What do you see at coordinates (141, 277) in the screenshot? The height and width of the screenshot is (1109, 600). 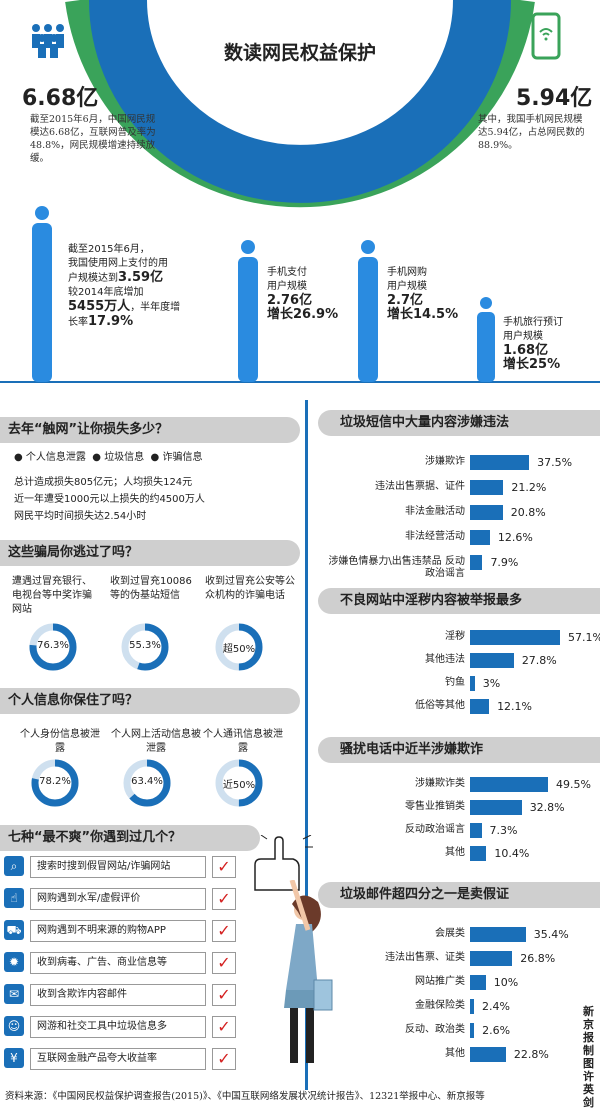 I see `online-pay-users: 3.59亿` at bounding box center [141, 277].